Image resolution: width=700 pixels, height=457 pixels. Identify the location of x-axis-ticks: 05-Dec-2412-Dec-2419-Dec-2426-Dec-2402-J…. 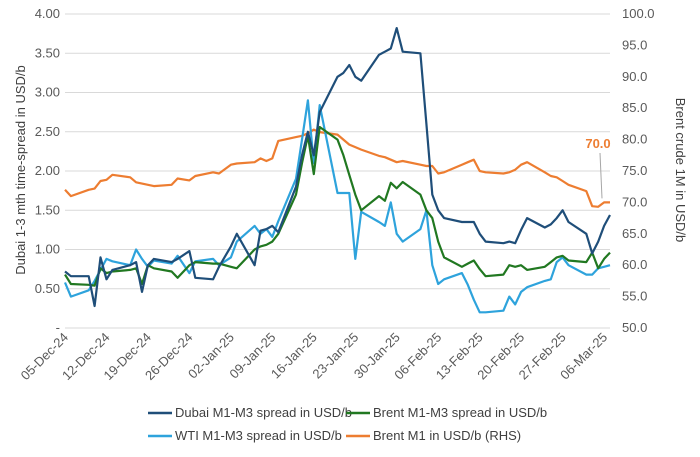
(314, 357).